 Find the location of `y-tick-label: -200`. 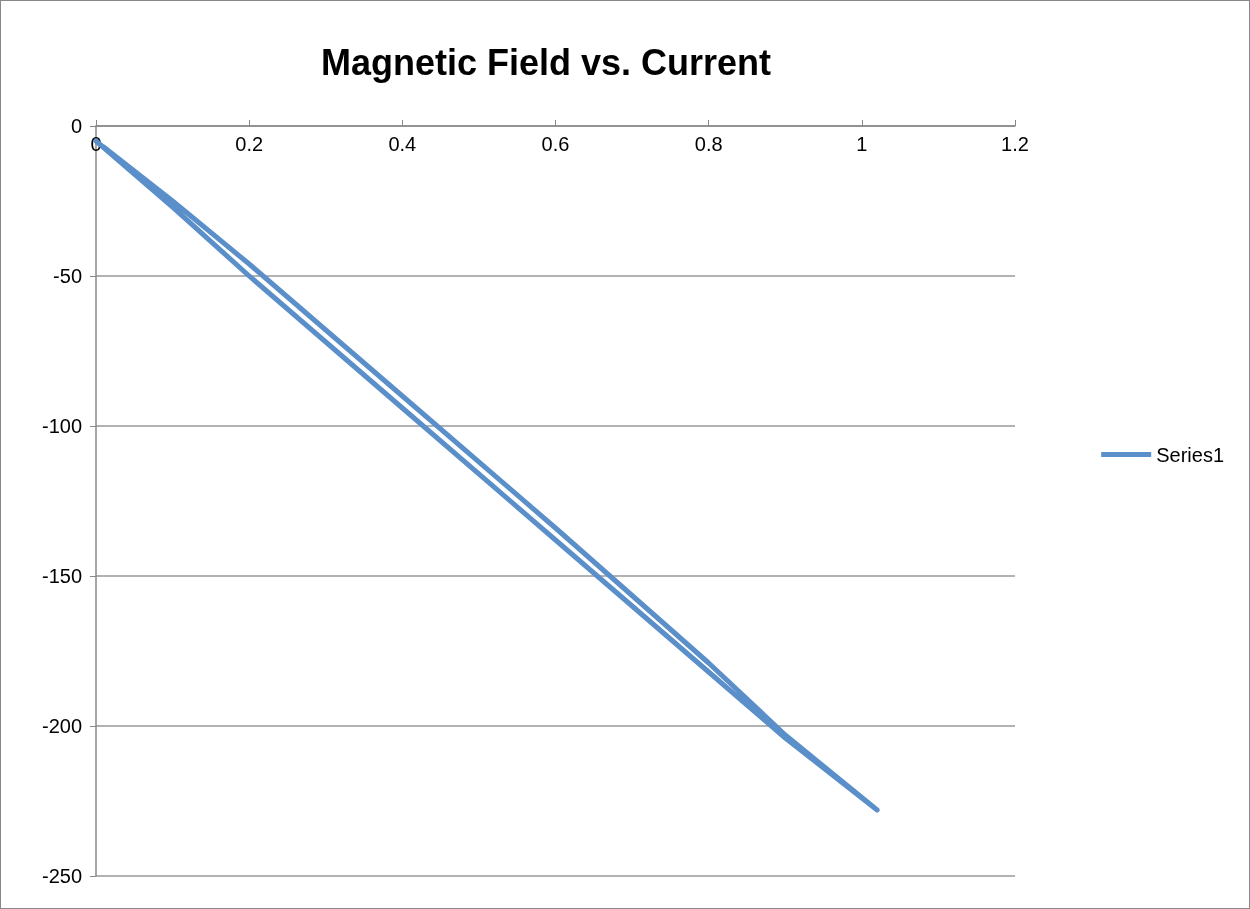

y-tick-label: -200 is located at coordinates (61, 726).